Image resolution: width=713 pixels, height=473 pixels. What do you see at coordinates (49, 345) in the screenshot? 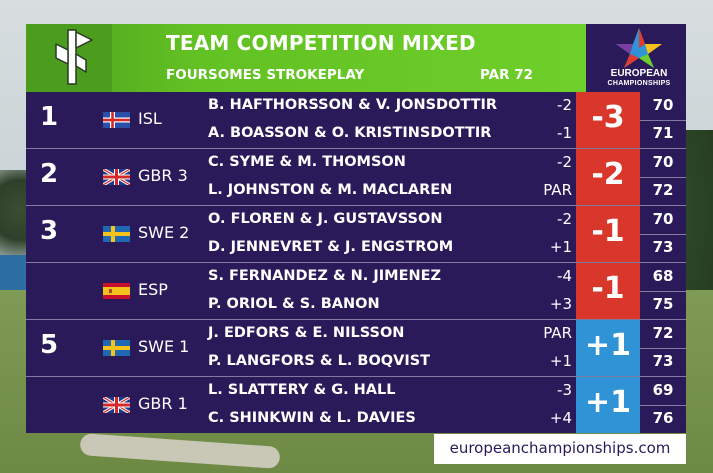
I see `rank: 5` at bounding box center [49, 345].